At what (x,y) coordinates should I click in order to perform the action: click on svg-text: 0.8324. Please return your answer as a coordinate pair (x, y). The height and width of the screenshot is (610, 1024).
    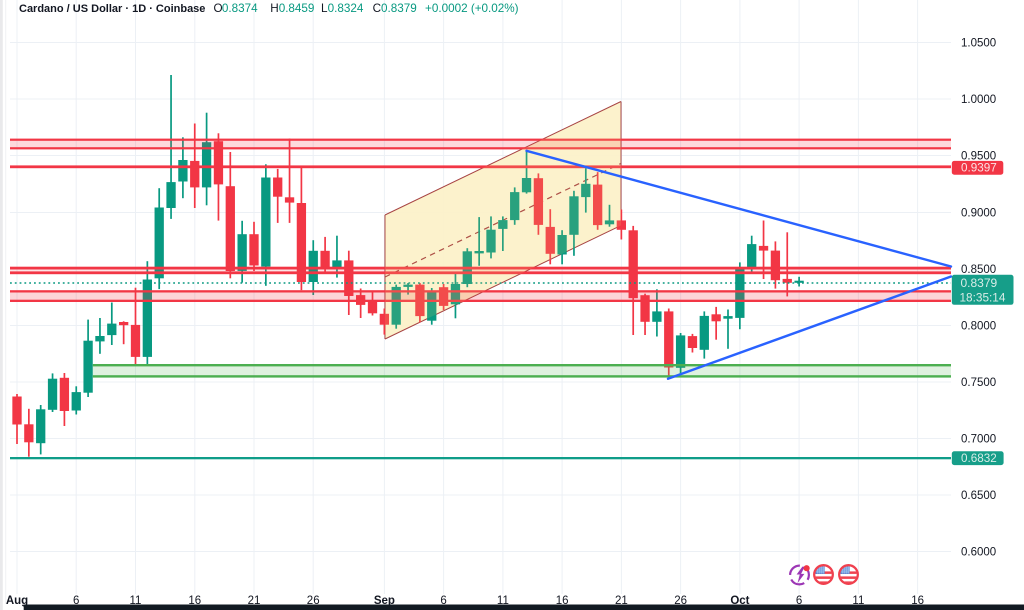
    Looking at the image, I should click on (346, 8).